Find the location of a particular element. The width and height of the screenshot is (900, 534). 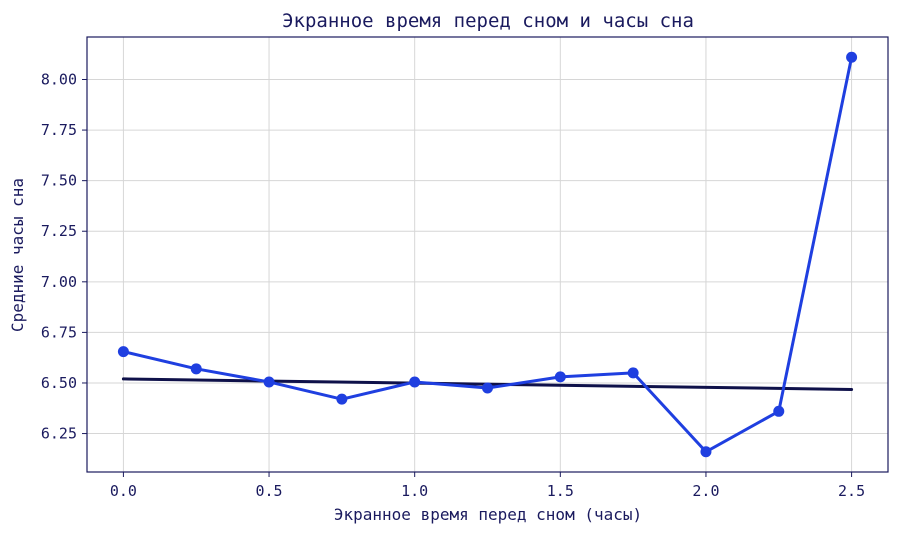

x-tick-label: 2.0 is located at coordinates (705, 491).